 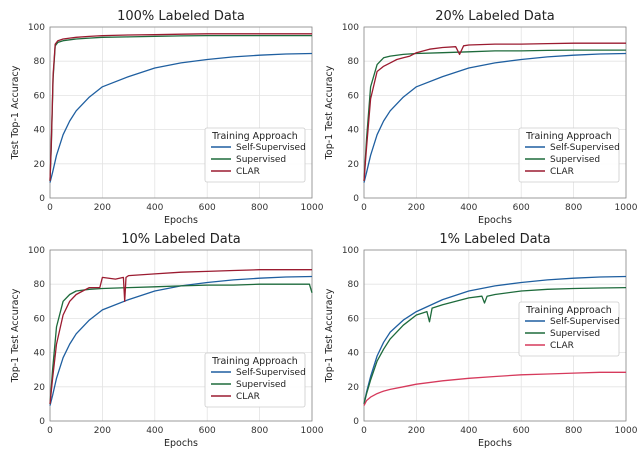 I want to click on chart-title: 10% Labeled Data, so click(x=181, y=239).